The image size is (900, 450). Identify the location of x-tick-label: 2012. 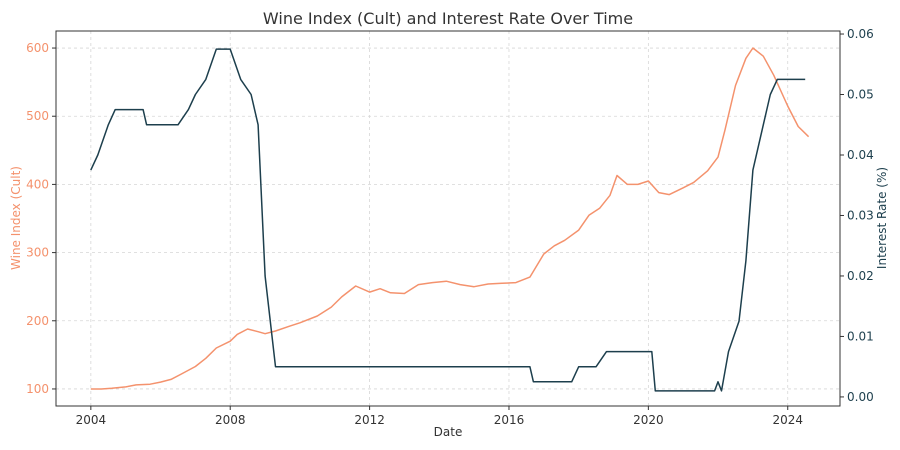
(369, 420).